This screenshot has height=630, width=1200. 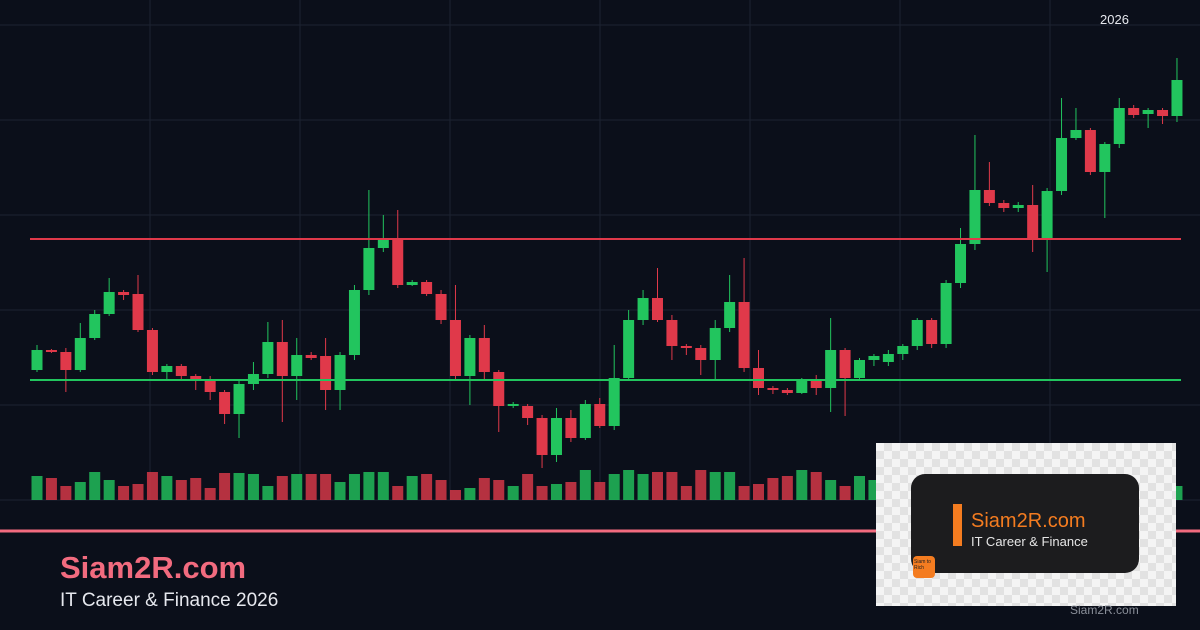 What do you see at coordinates (957, 525) in the screenshot?
I see `logo-bar` at bounding box center [957, 525].